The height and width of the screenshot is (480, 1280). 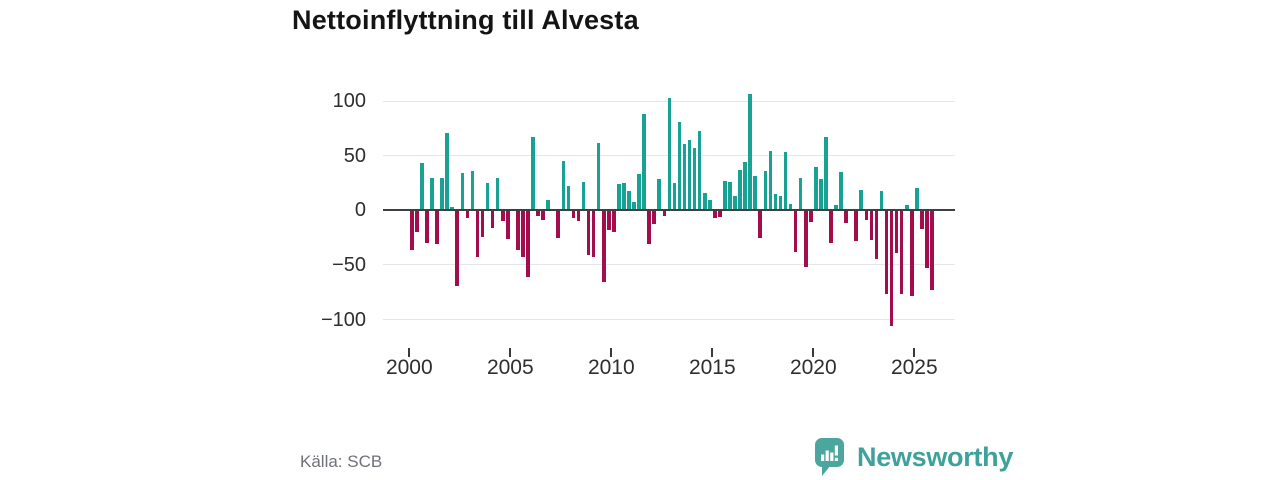 What do you see at coordinates (935, 456) in the screenshot?
I see `newsworthy-wordmark: Newsworthy` at bounding box center [935, 456].